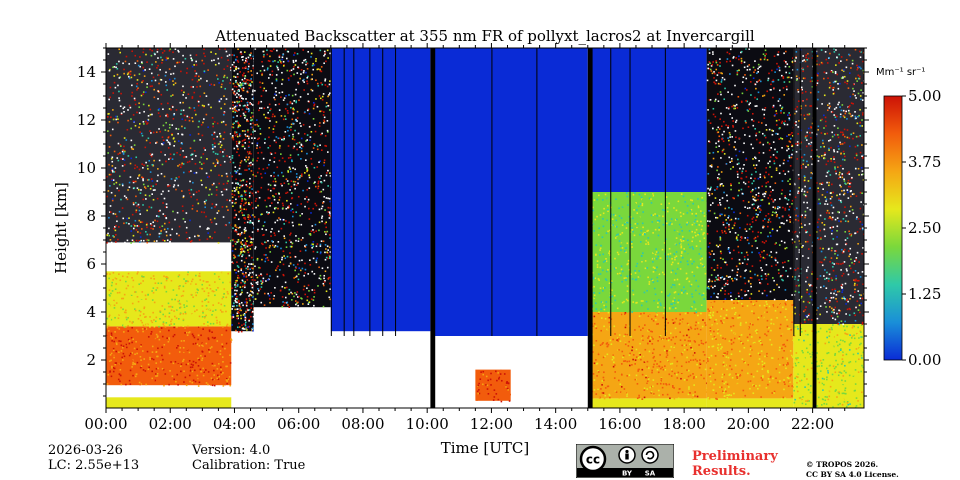 Image resolution: width=960 pixels, height=480 pixels. Describe the element at coordinates (650, 455) in the screenshot. I see `sa-share-icon` at that location.